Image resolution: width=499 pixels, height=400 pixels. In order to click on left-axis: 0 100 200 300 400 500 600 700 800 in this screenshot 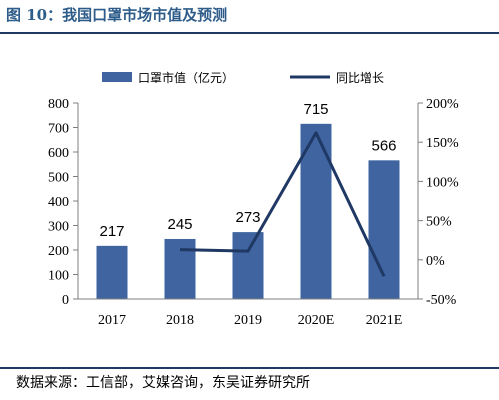, I will do `click(63, 202)`.